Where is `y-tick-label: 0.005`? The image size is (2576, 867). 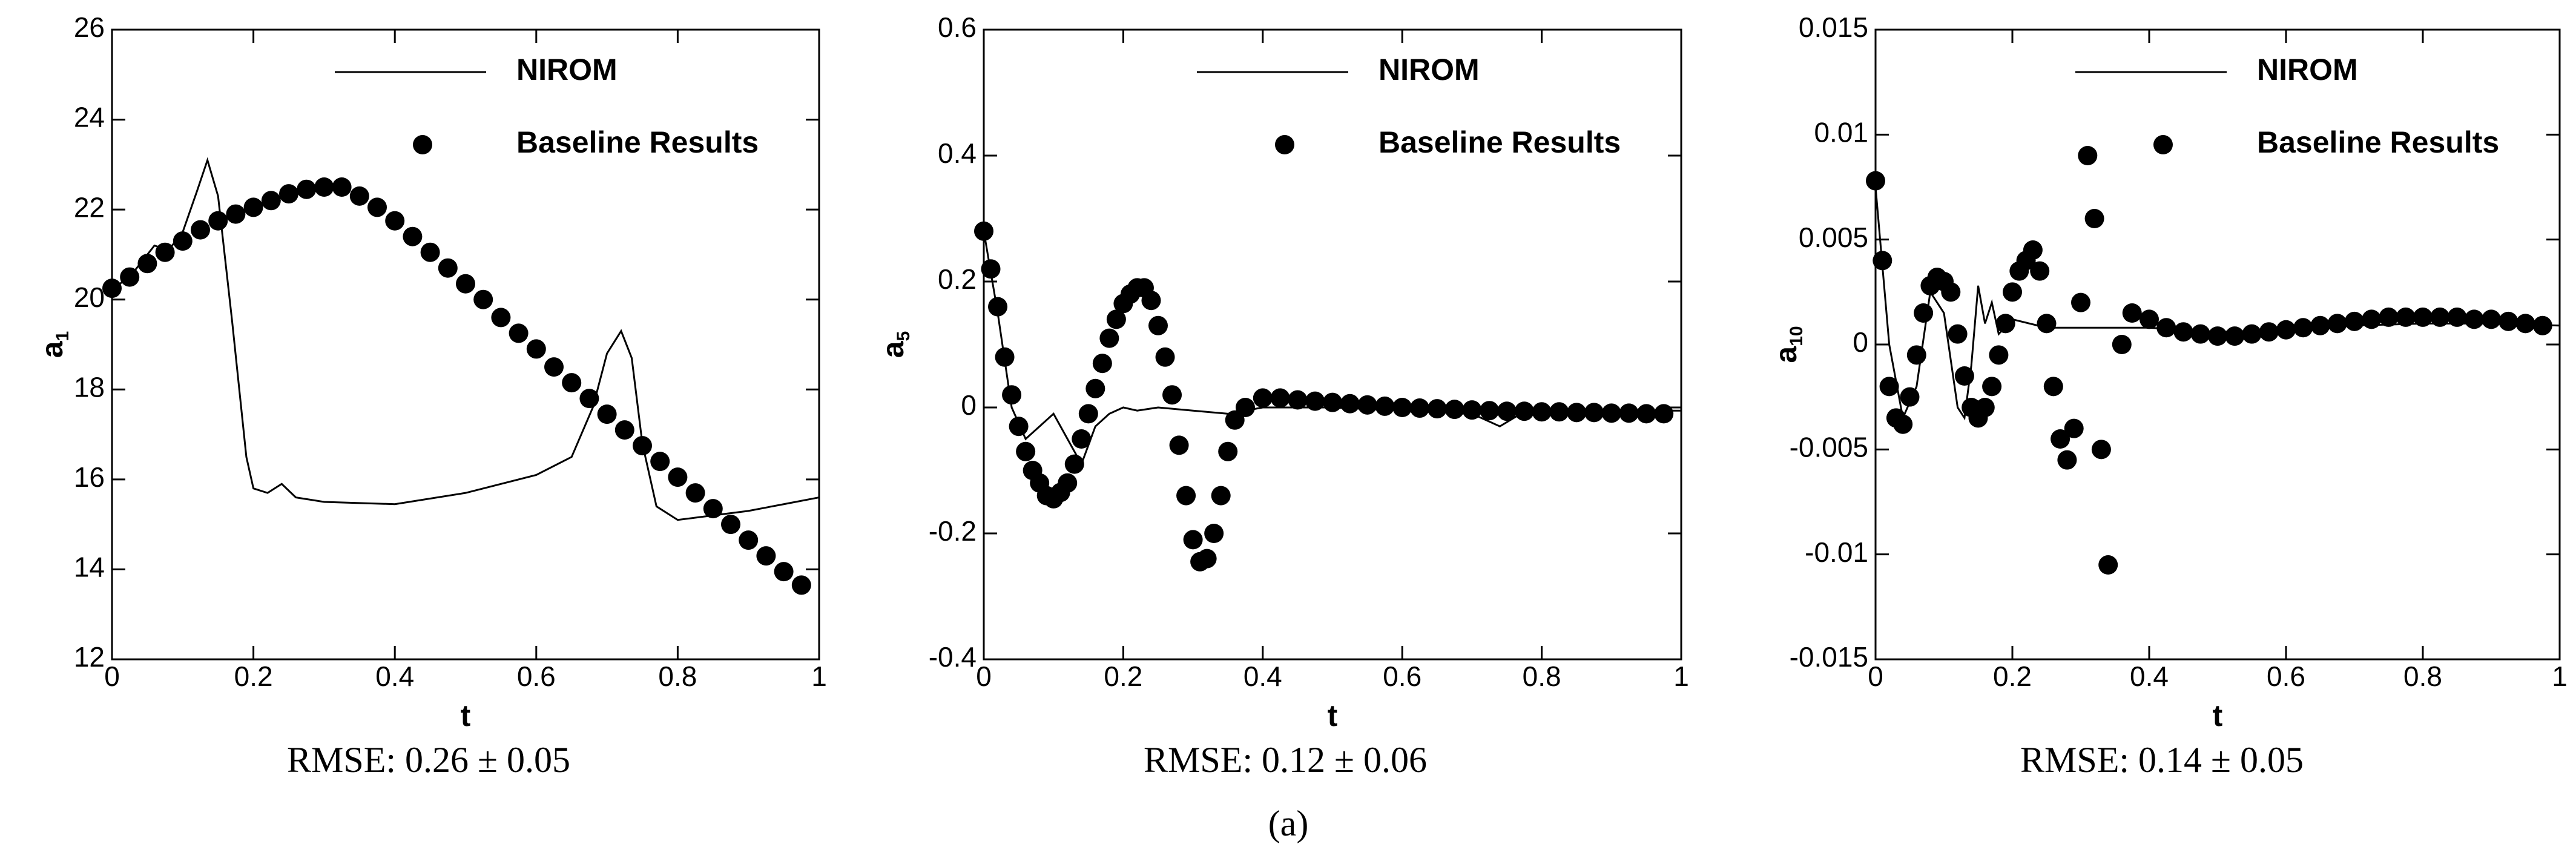
y-tick-label: 0.005 is located at coordinates (1833, 237).